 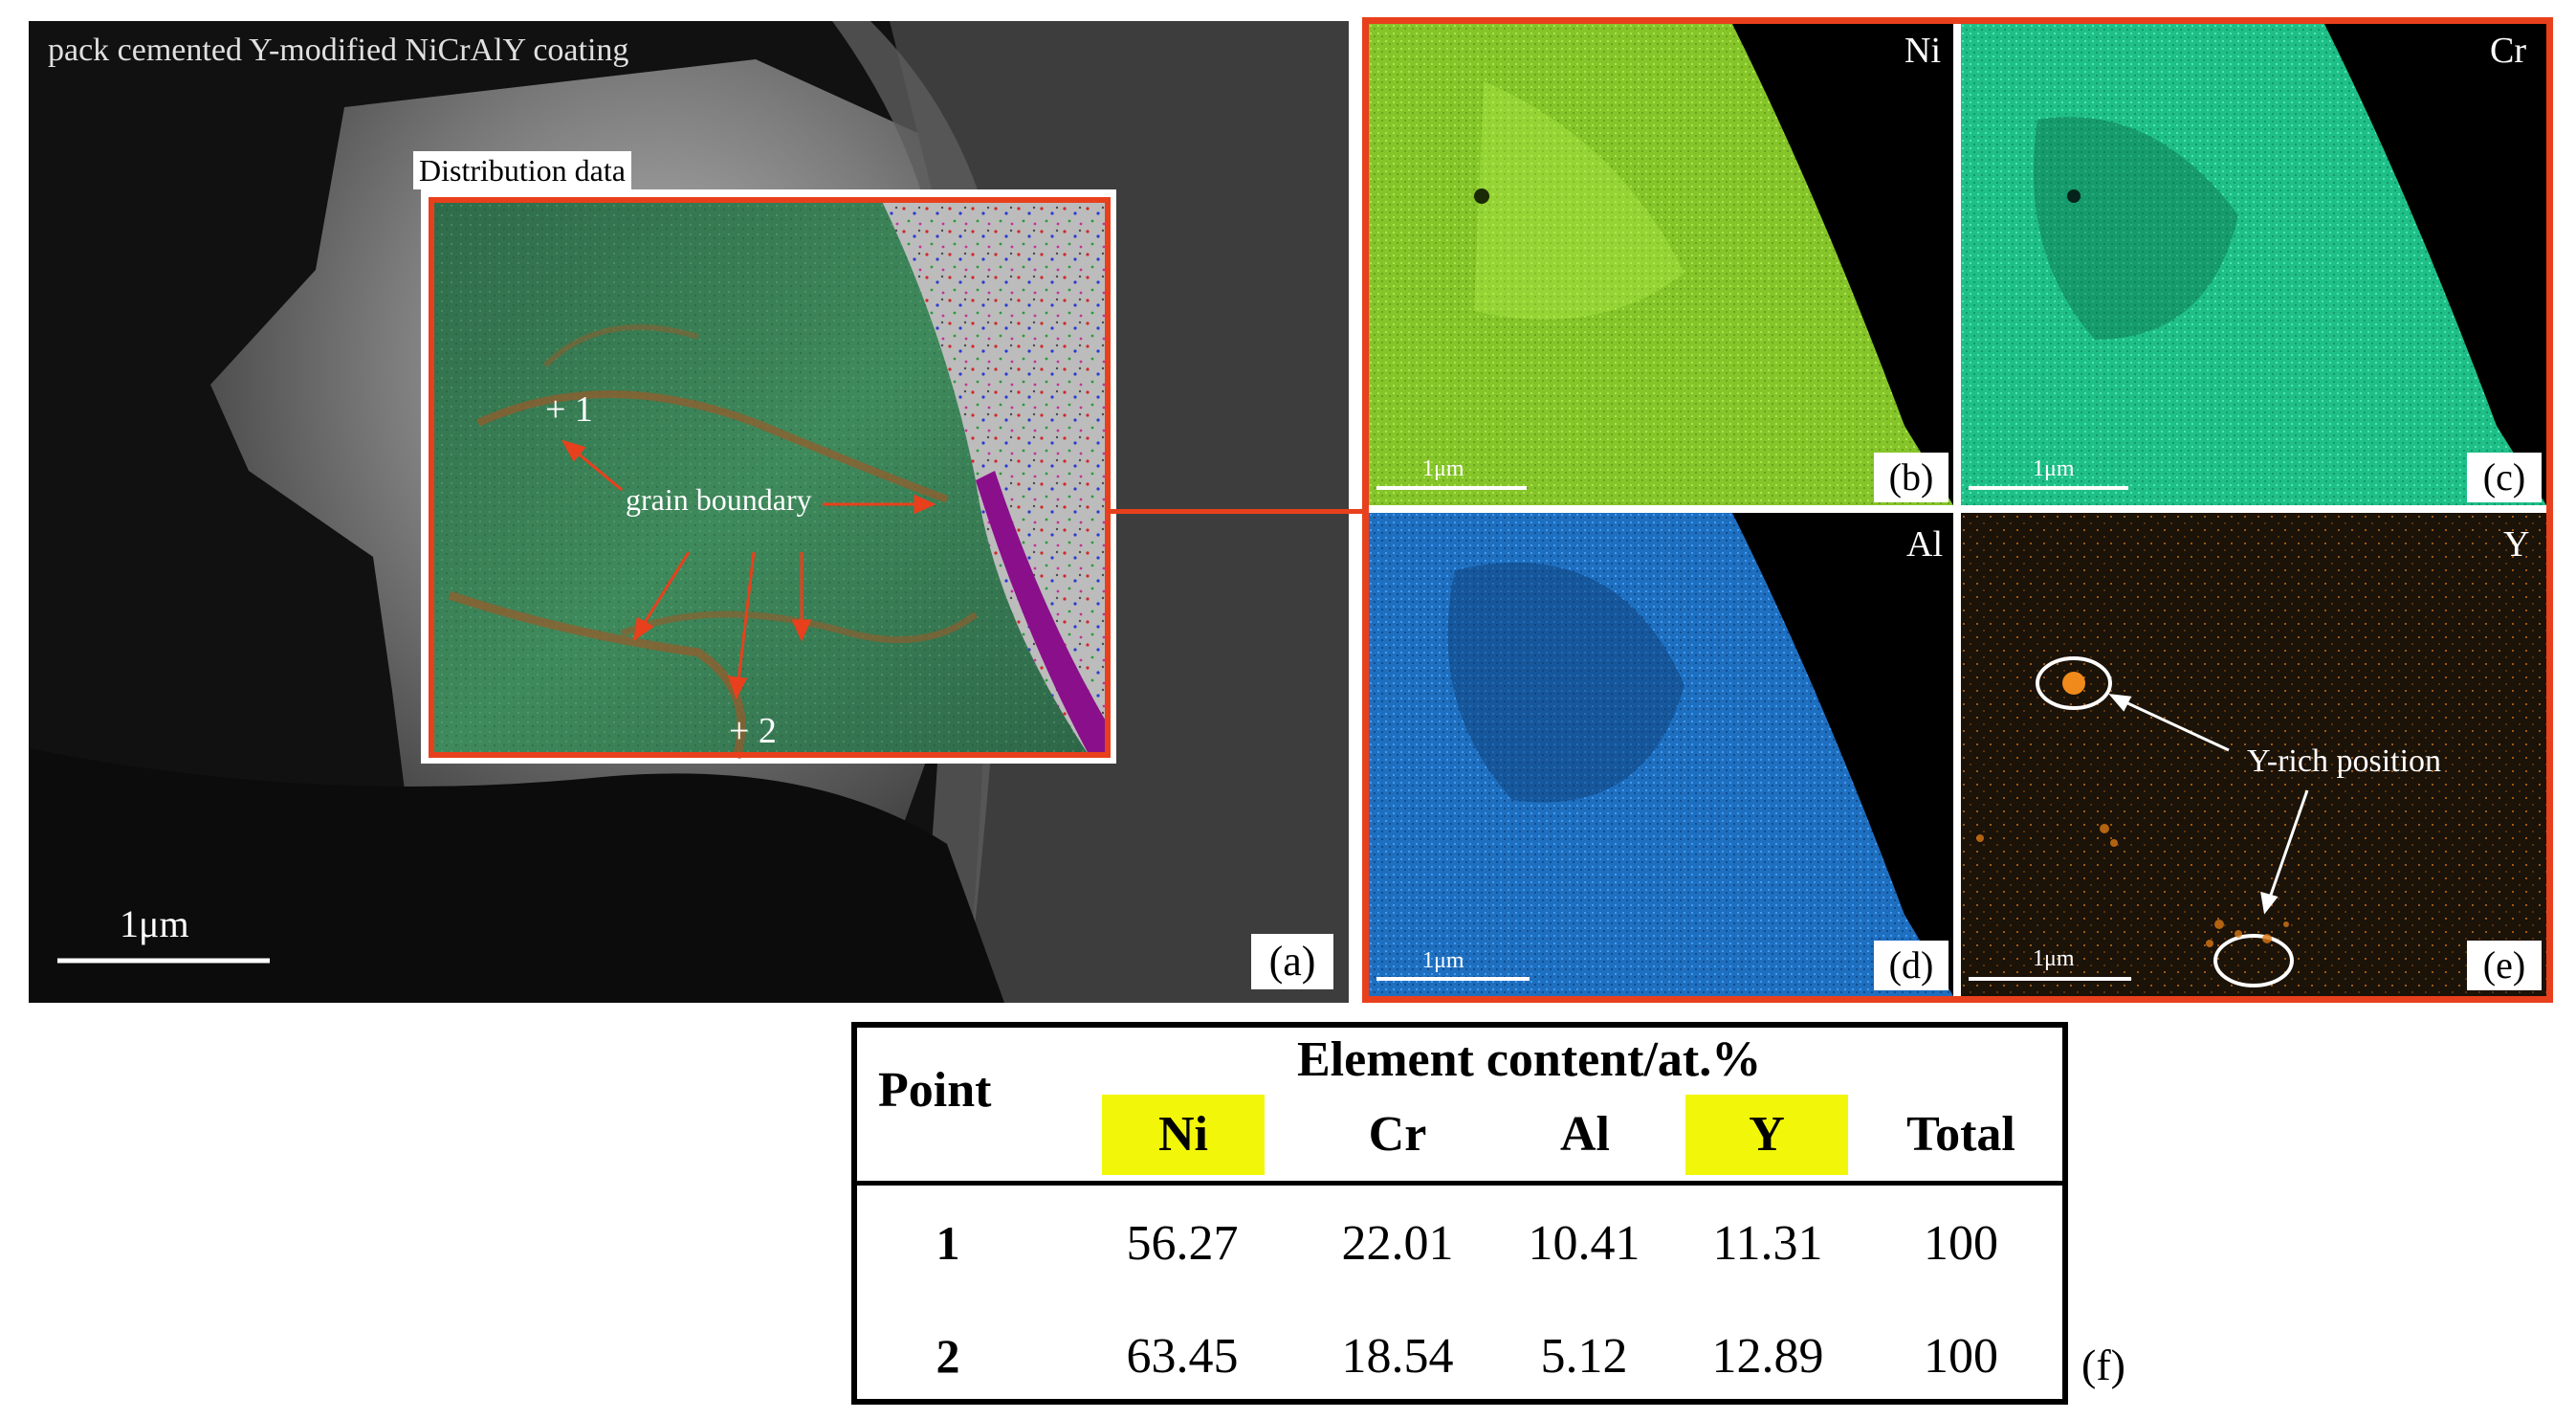 What do you see at coordinates (1912, 965) in the screenshot?
I see `panel-label-d: (d)` at bounding box center [1912, 965].